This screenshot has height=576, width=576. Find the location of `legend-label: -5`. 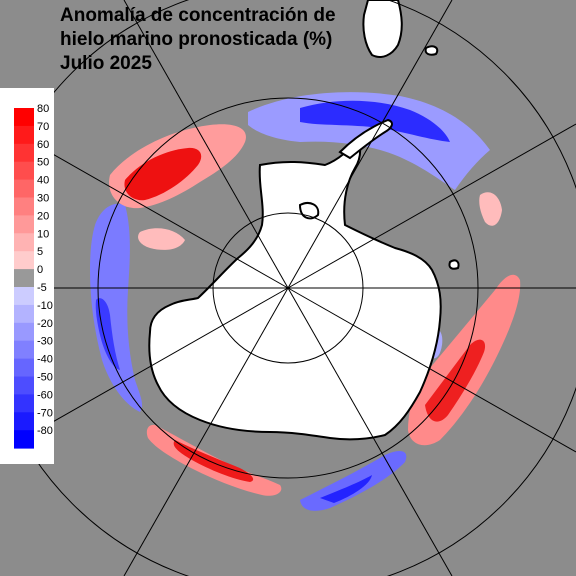

legend-label: -5 is located at coordinates (42, 288).